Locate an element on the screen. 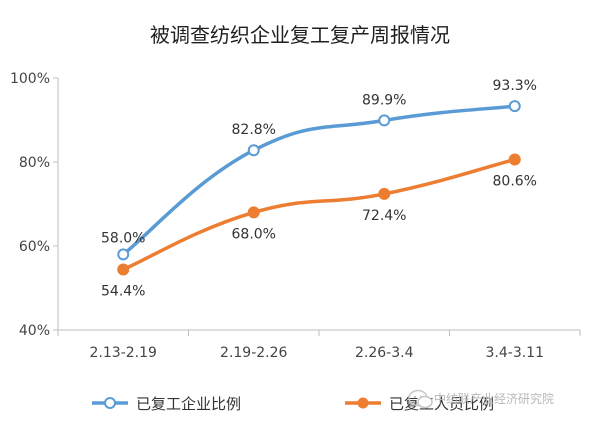  x-tick-label: 2.19-2.26 is located at coordinates (253, 353).